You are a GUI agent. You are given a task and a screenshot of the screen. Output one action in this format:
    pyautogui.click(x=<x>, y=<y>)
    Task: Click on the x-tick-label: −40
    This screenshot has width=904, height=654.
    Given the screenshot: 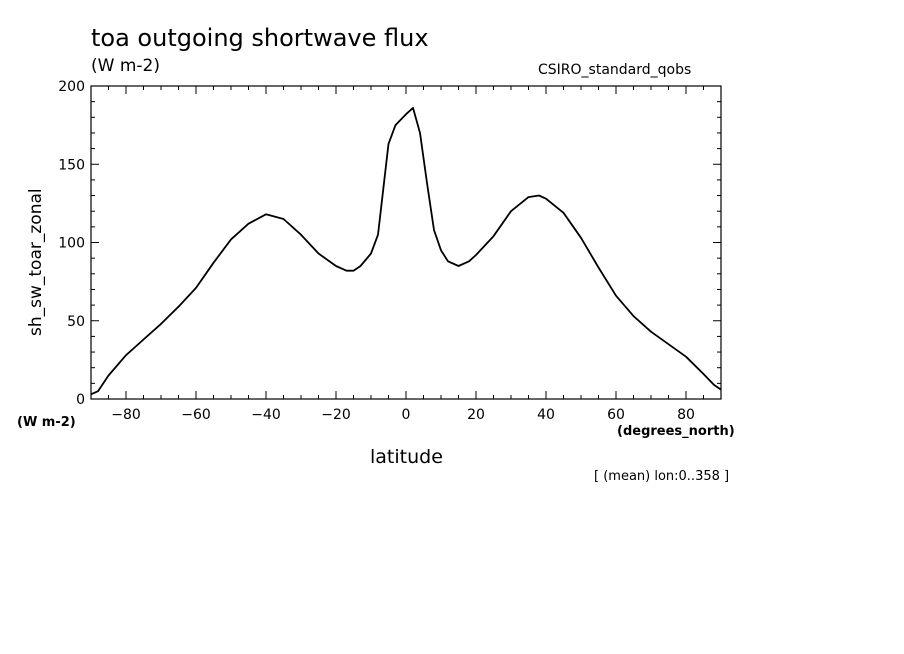 What is the action you would take?
    pyautogui.click(x=266, y=415)
    